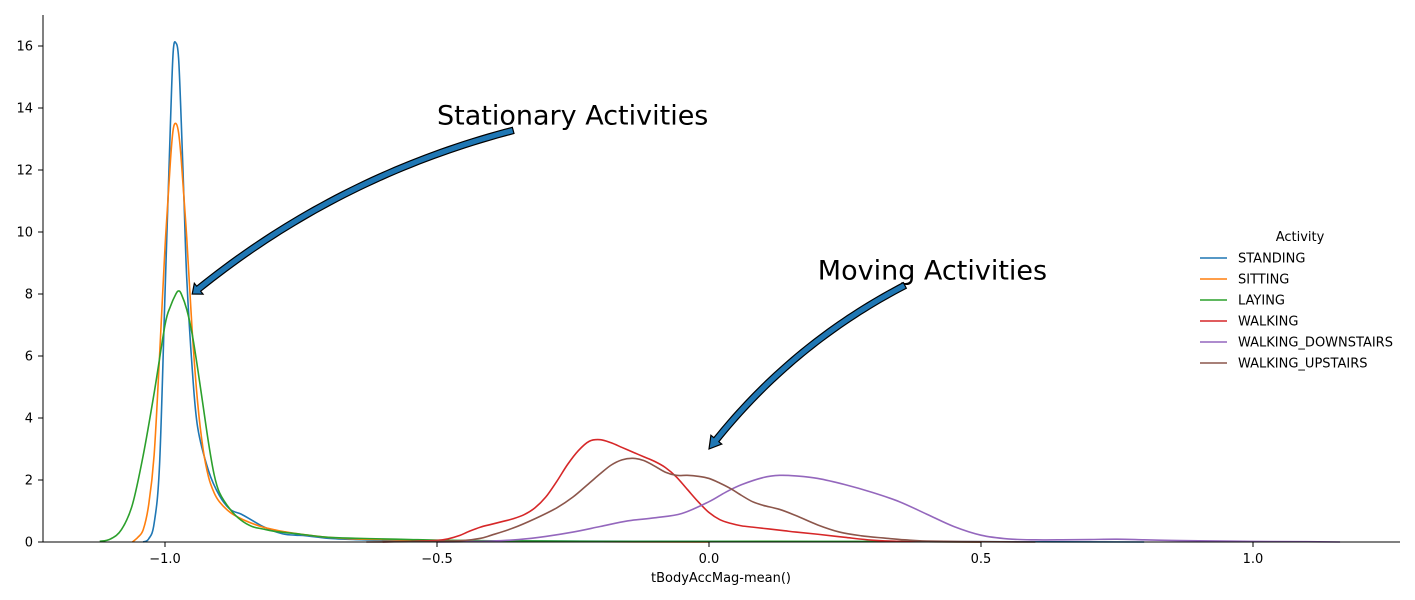 The width and height of the screenshot is (1415, 600). What do you see at coordinates (1271, 259) in the screenshot?
I see `legend-label-standing: STANDING` at bounding box center [1271, 259].